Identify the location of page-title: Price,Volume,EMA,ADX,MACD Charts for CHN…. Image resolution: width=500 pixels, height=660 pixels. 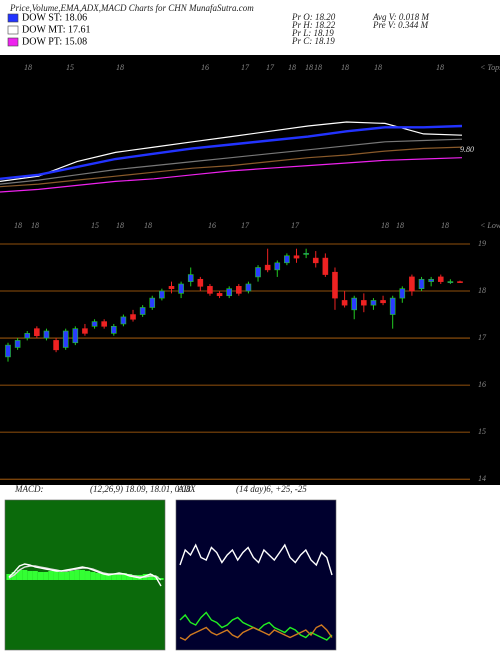
(131, 8).